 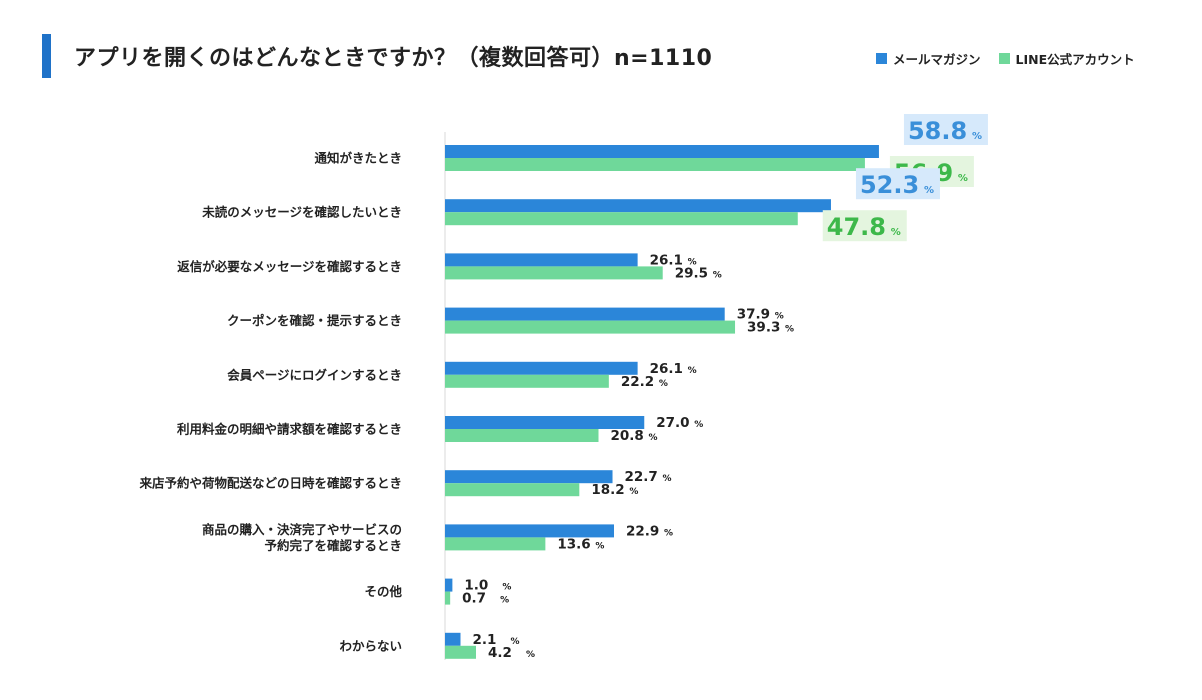 I want to click on legend-item-mail: メールマガジン, so click(x=928, y=58).